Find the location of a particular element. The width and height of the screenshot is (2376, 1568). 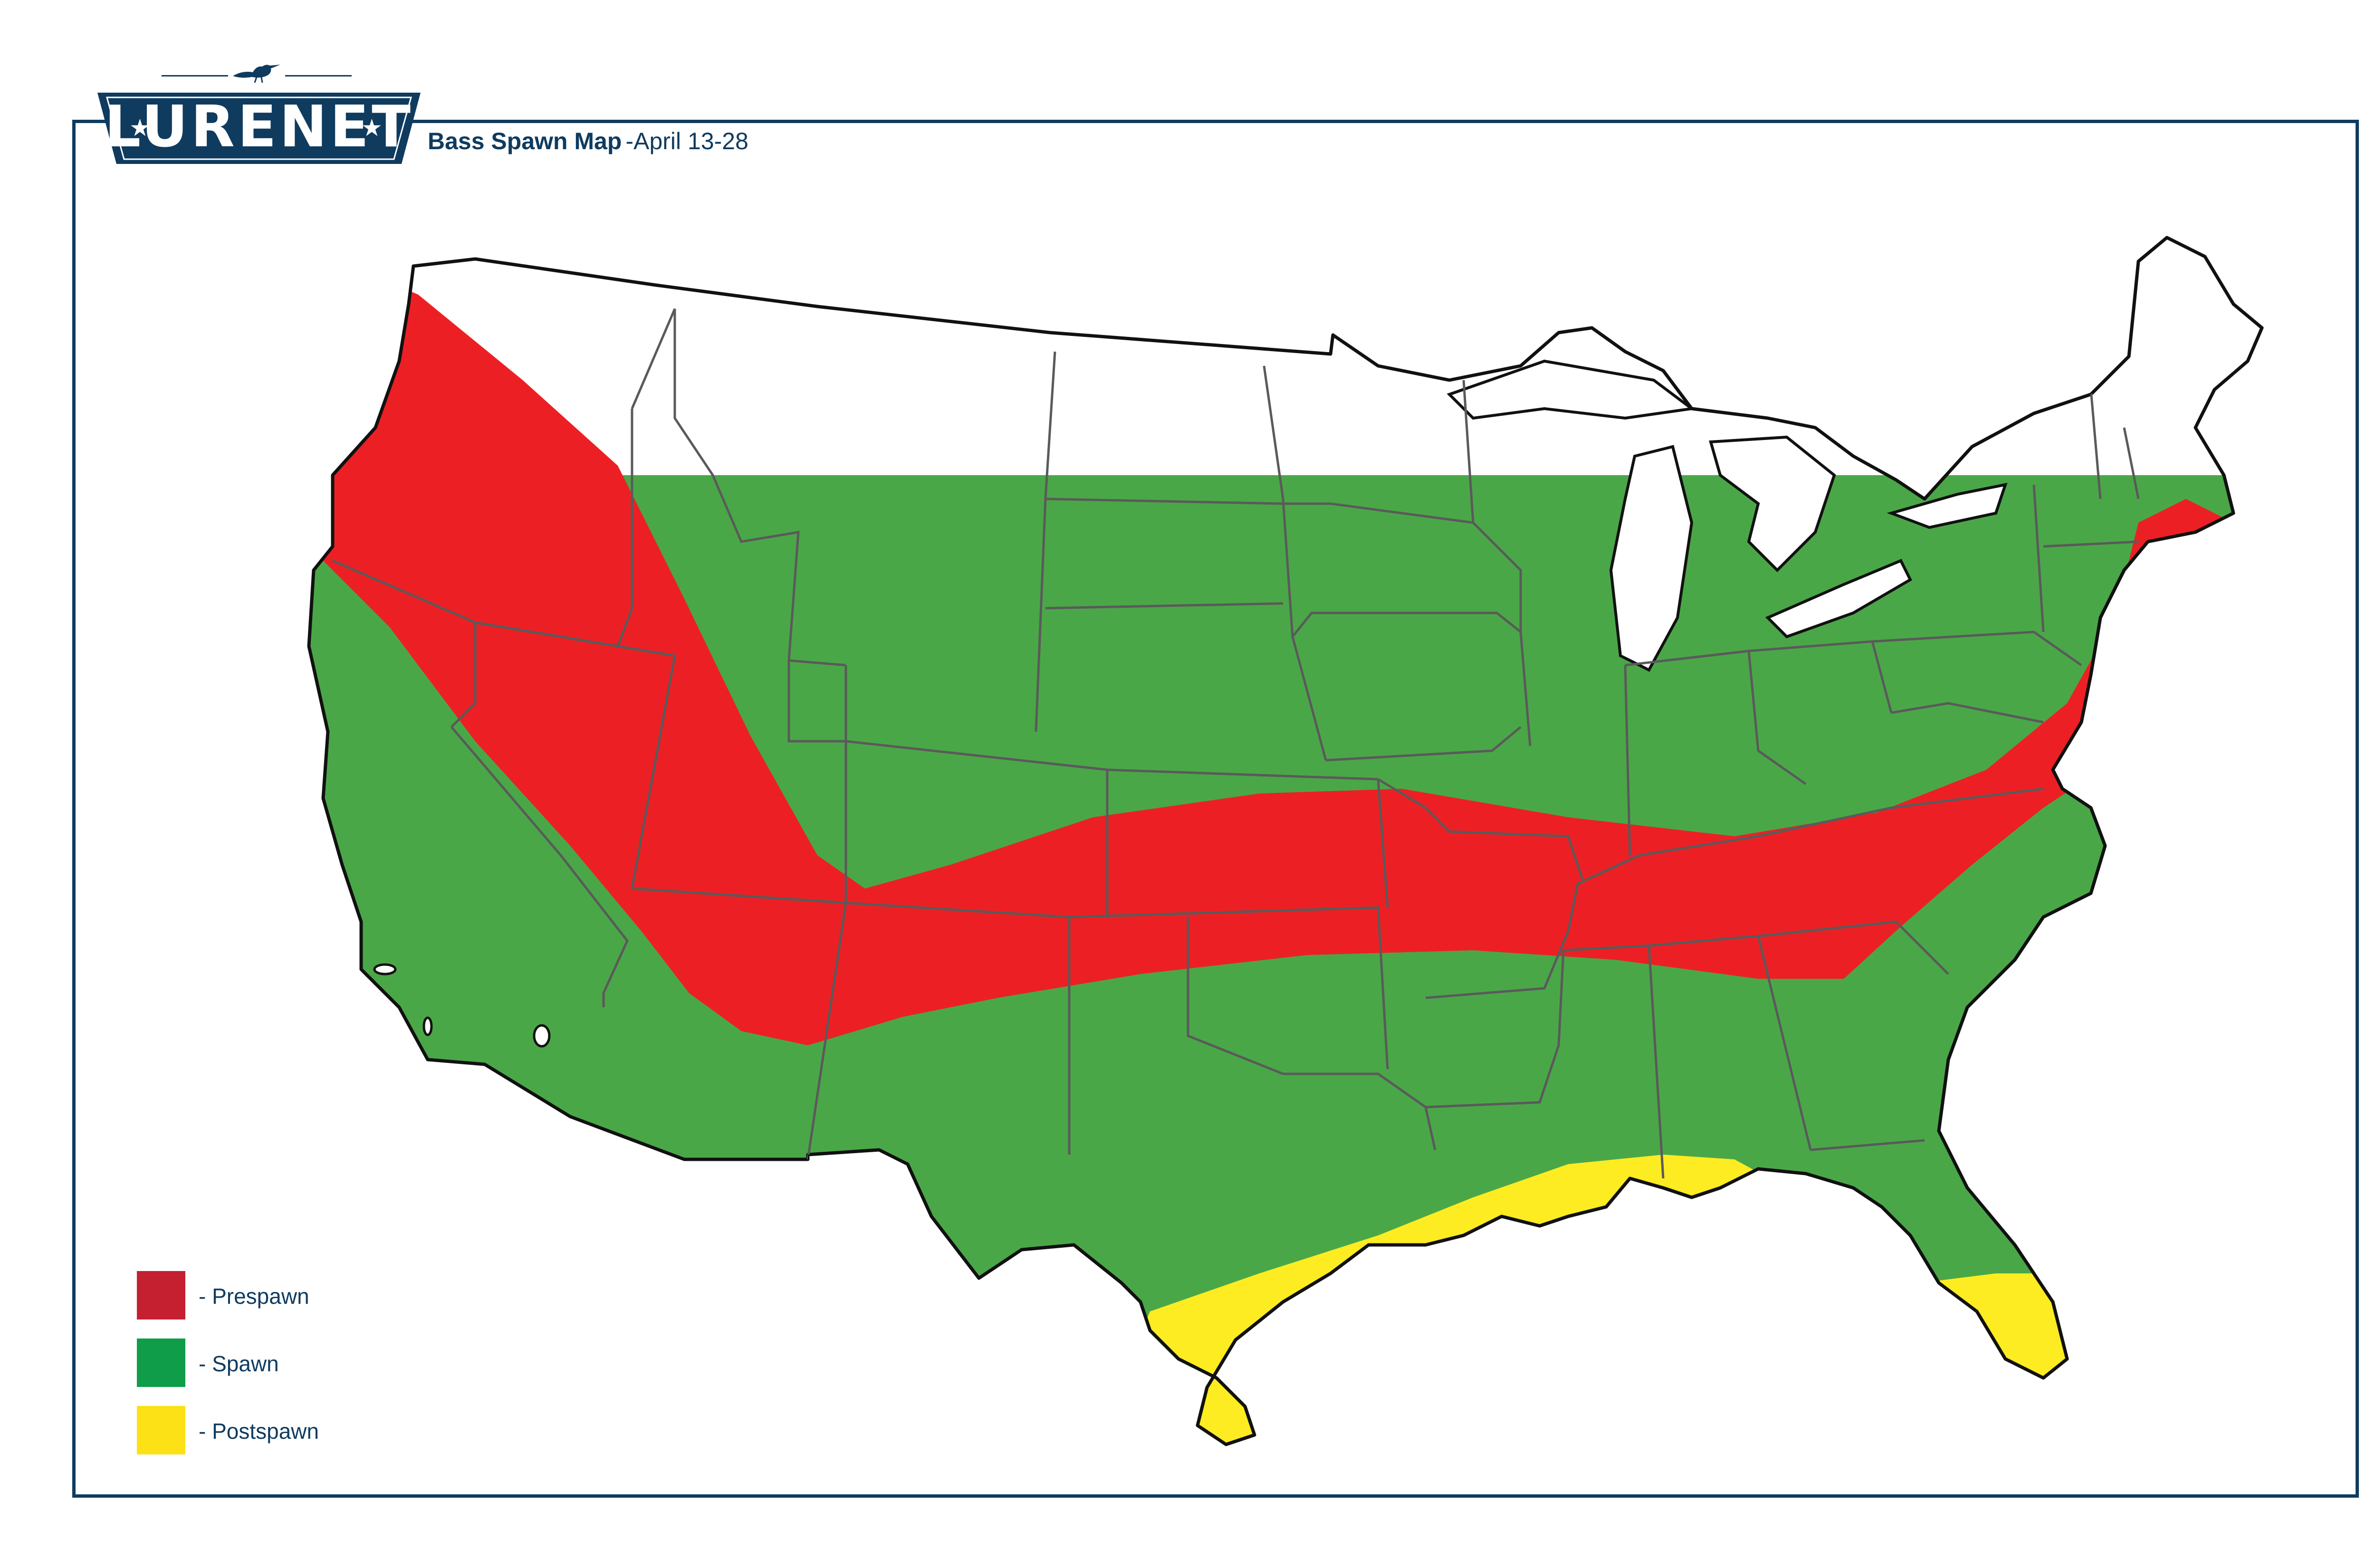

map-title: Bass Spawn Map -April 13-28 is located at coordinates (588, 141).